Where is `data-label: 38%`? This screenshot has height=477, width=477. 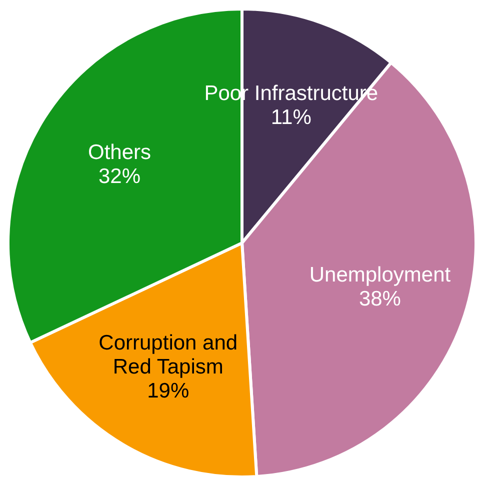 data-label: 38% is located at coordinates (379, 298).